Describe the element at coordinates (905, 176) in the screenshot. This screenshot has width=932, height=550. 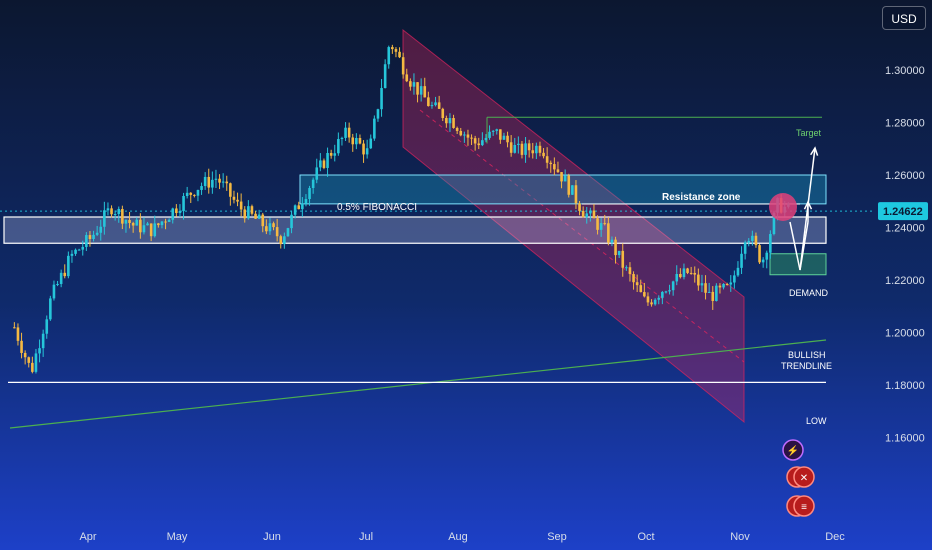
I see `y-tick-label: 1.26000` at that location.